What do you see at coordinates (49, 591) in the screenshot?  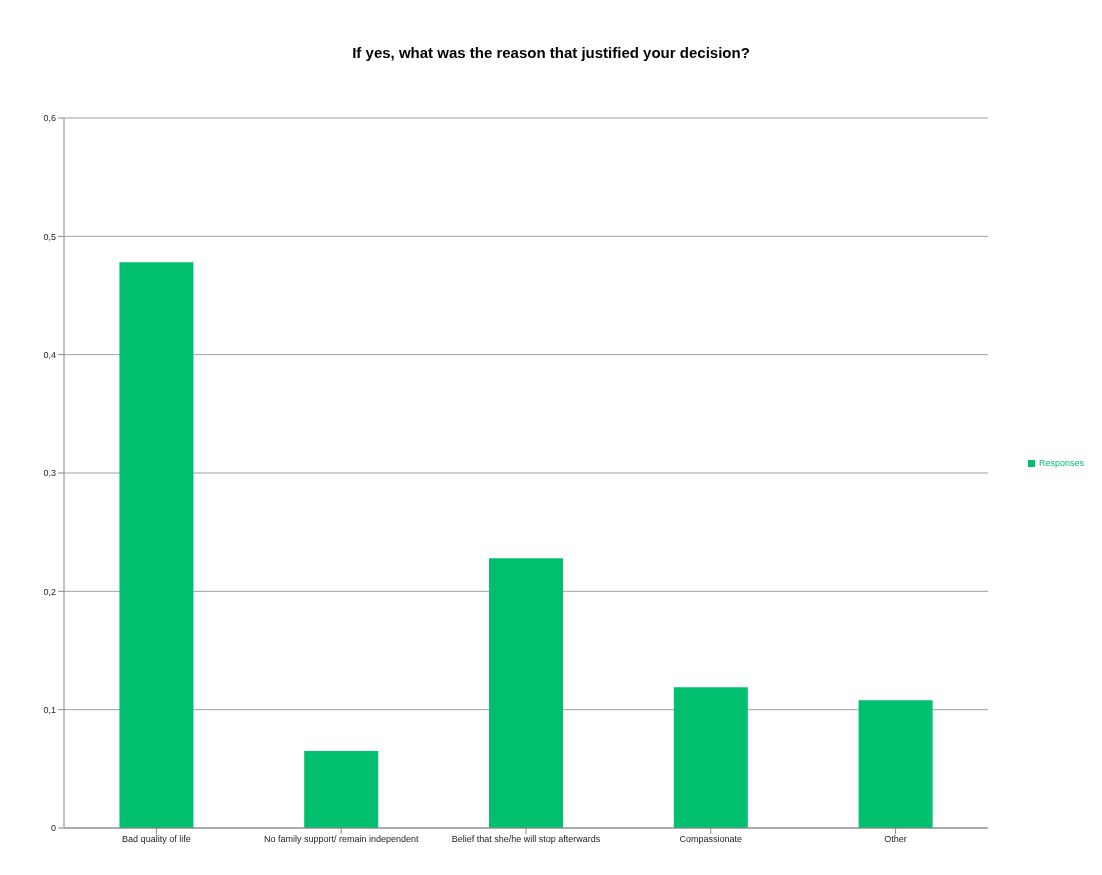 I see `y-tick-label: 0,2` at bounding box center [49, 591].